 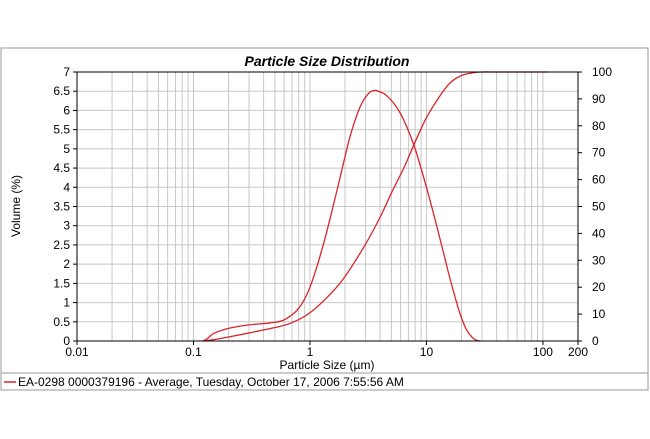 I want to click on y2-tick-label: 90, so click(x=599, y=99).